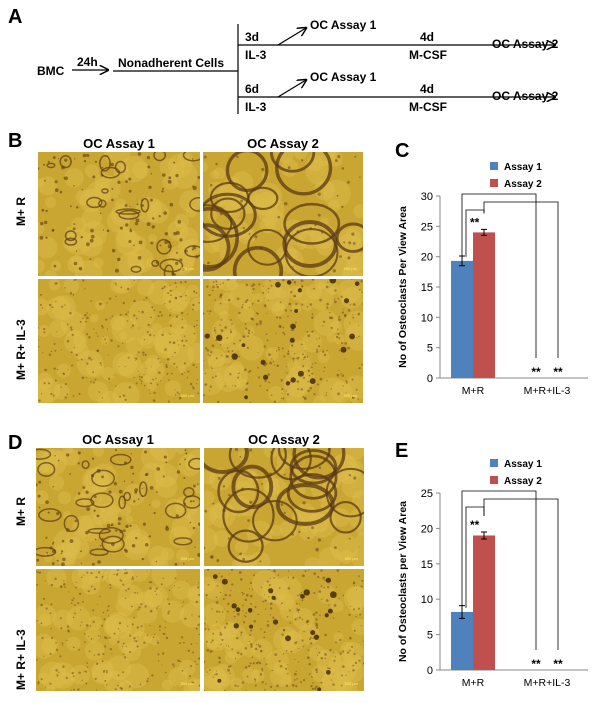 This screenshot has height=703, width=601. Describe the element at coordinates (21, 659) in the screenshot. I see `d-row-label-mr-il3: M+ R+ IL-3` at that location.